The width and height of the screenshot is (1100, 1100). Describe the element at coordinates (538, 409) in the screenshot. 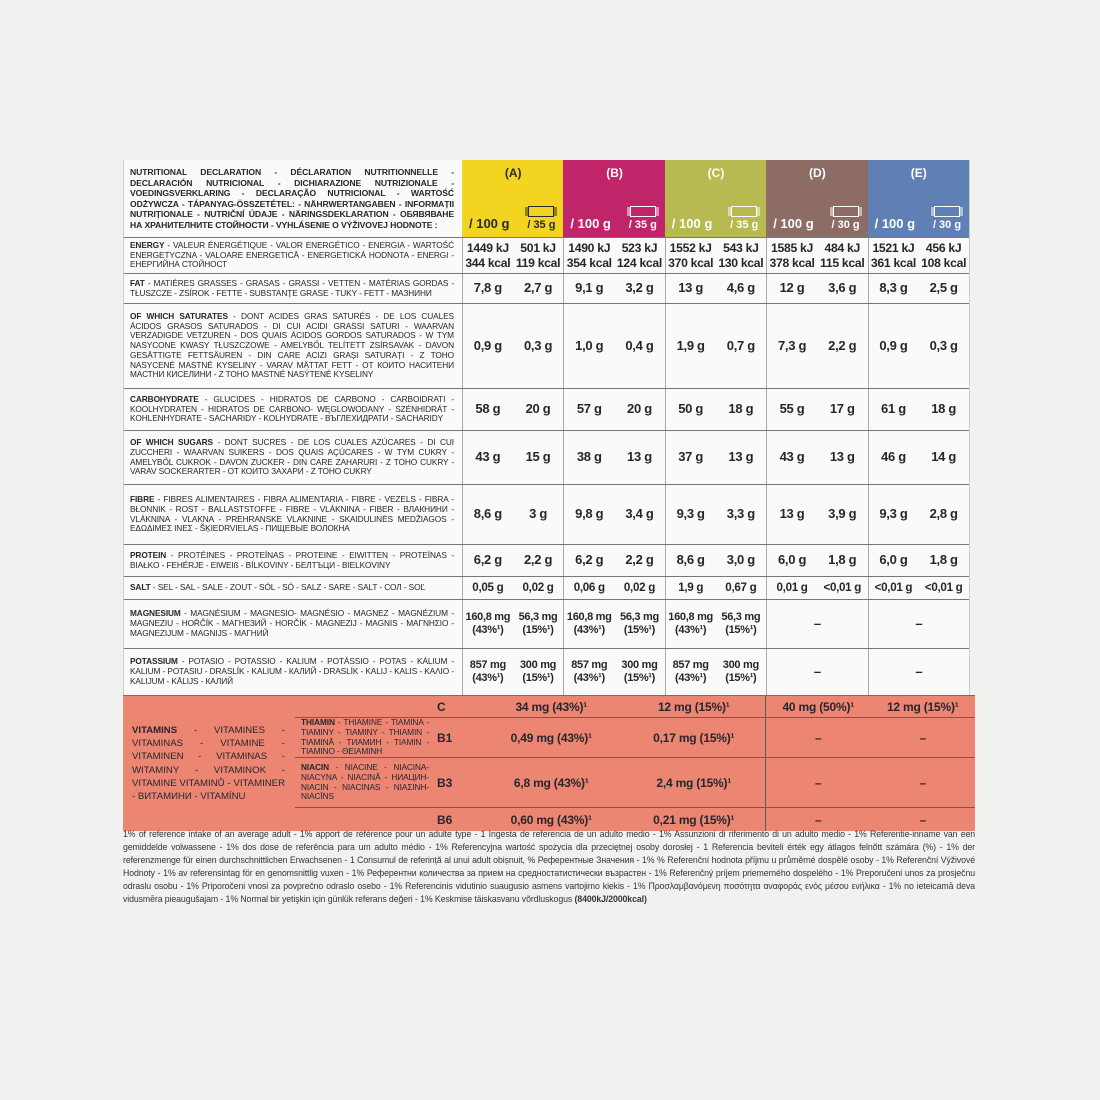

I see `value-cell: 20 g` at that location.